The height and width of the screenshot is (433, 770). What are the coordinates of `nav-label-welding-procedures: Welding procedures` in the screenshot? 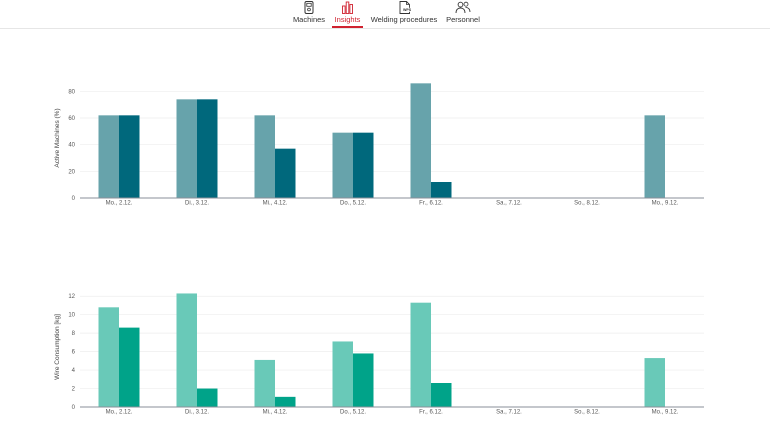 It's located at (404, 19).